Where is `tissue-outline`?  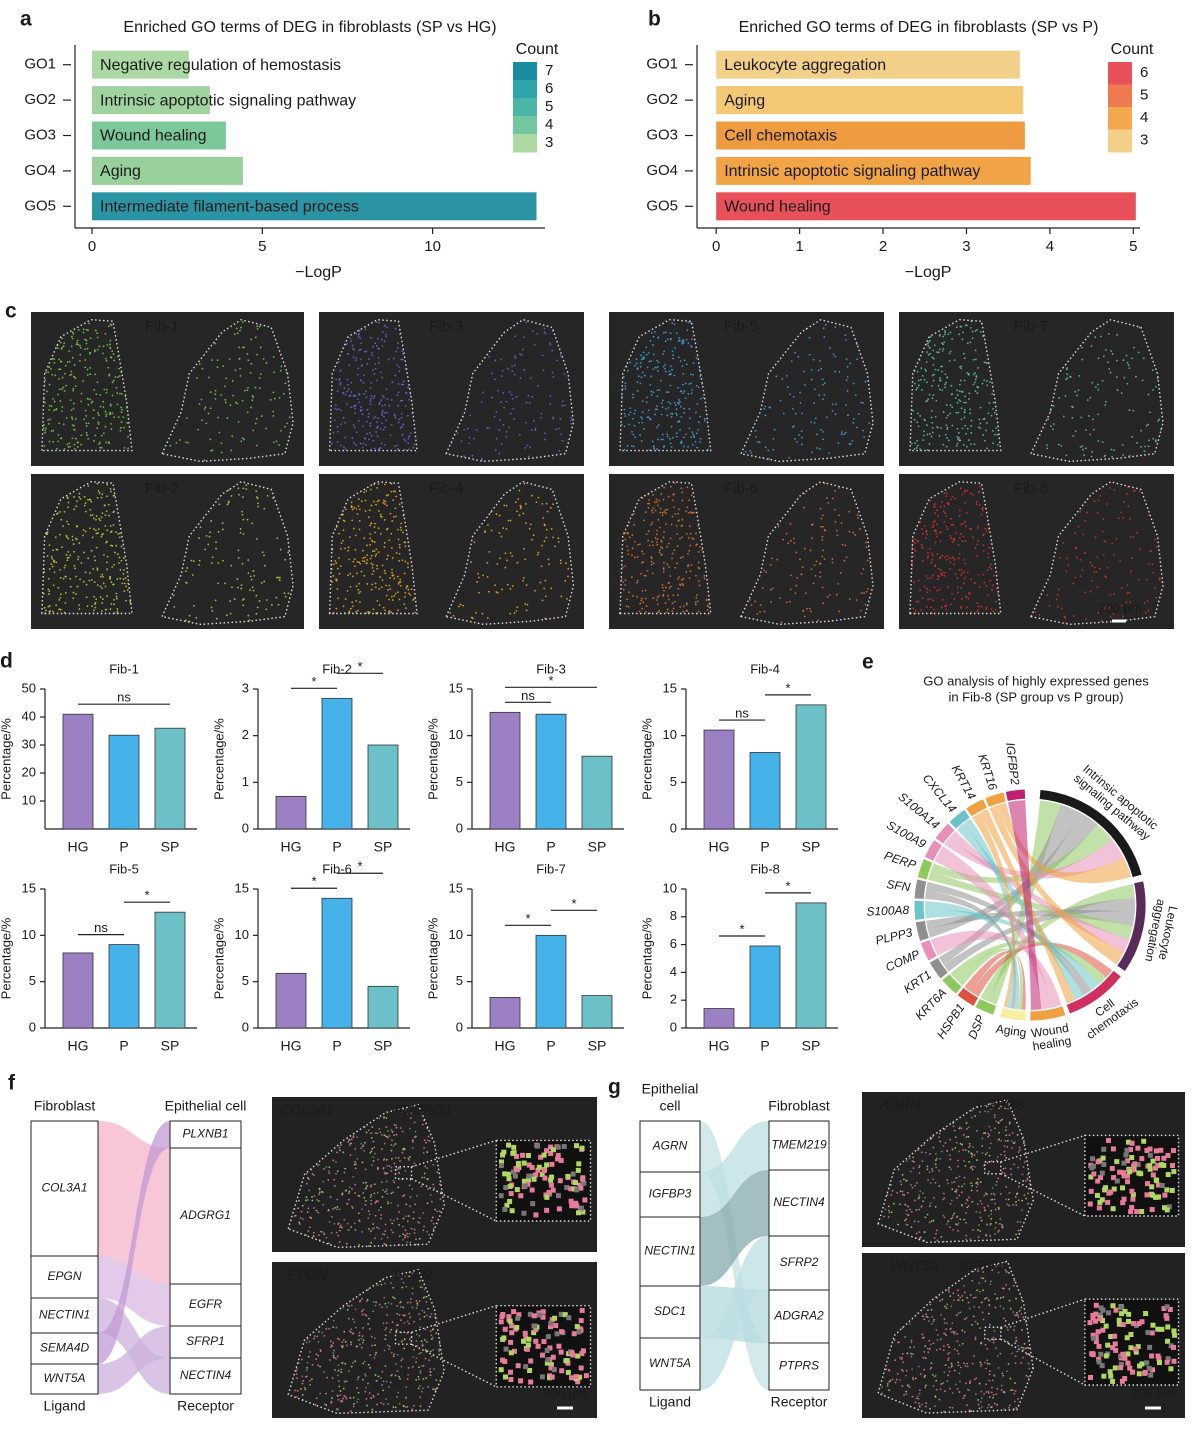
tissue-outline is located at coordinates (955, 385).